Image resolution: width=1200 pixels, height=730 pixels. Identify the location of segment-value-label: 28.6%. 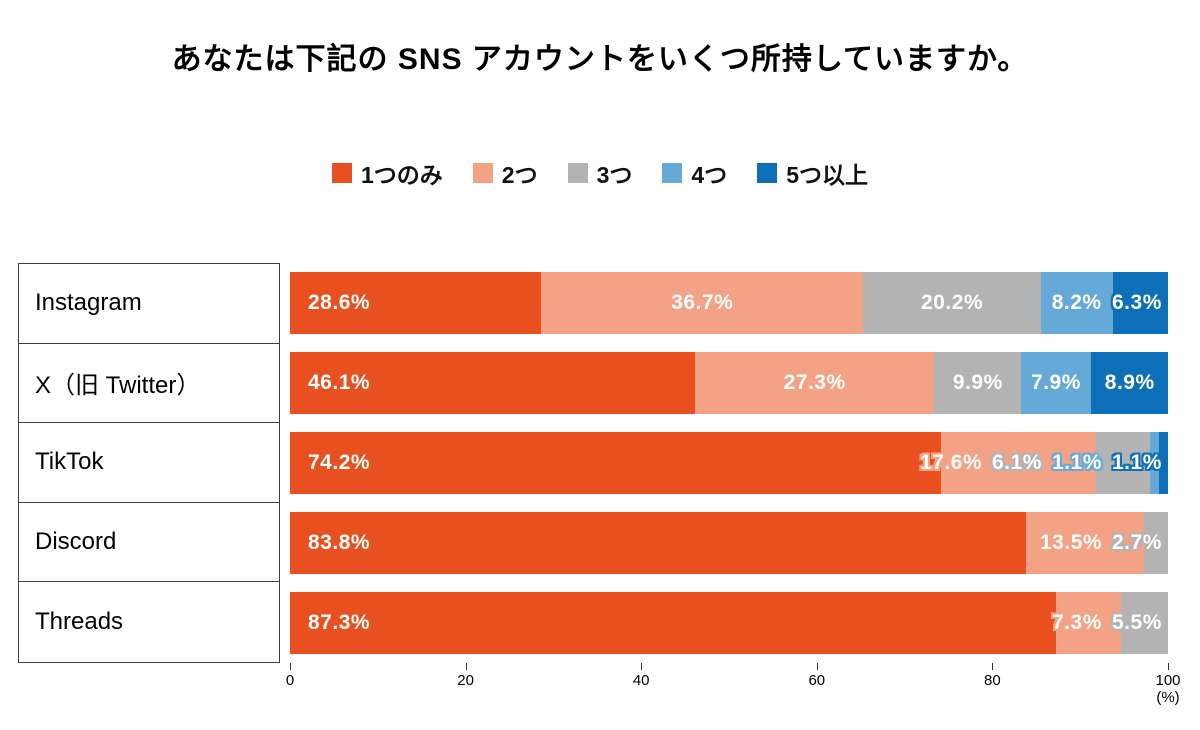
(339, 302).